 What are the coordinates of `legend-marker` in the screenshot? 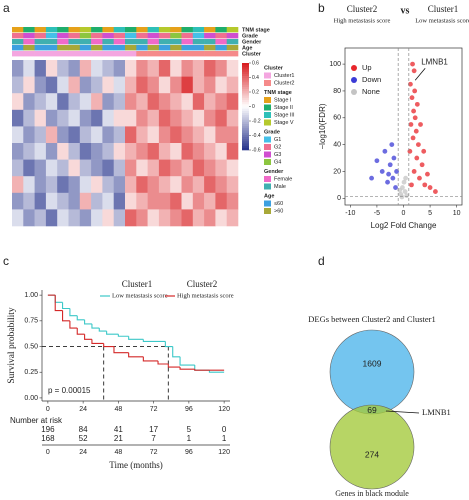 It's located at (354, 92).